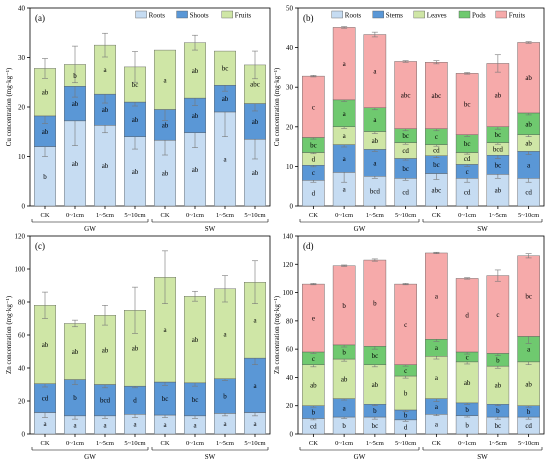 Image resolution: width=550 pixels, height=464 pixels. I want to click on bar-segment-fruits, so click(164, 79).